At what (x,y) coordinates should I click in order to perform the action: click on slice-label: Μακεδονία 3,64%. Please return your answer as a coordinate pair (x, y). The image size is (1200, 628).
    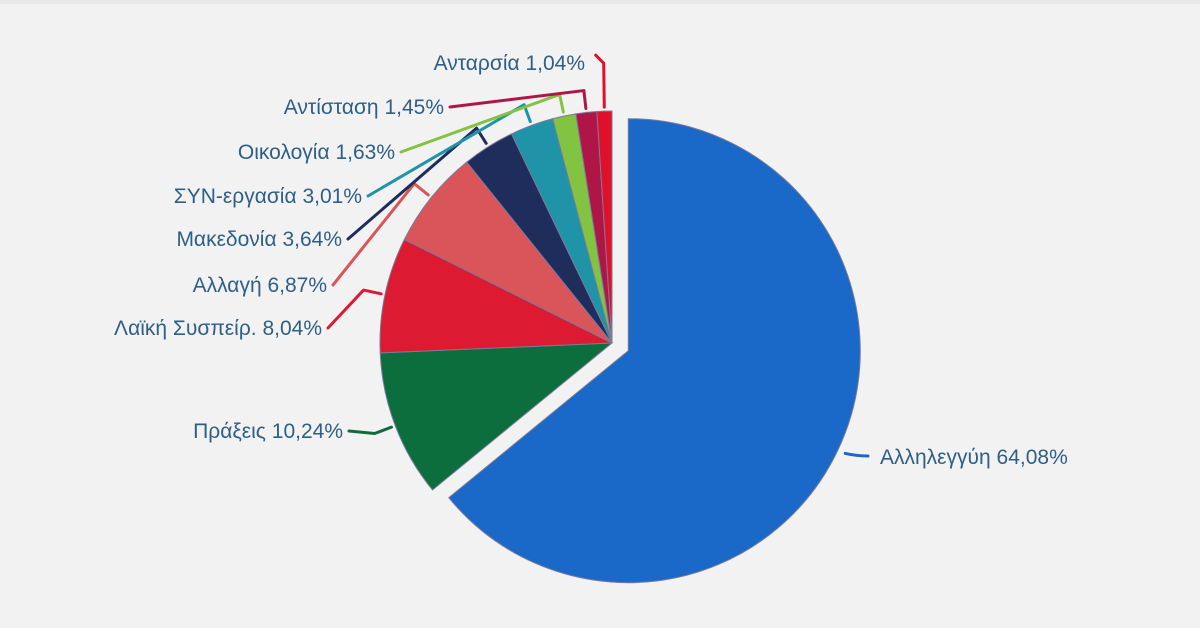
    Looking at the image, I should click on (259, 239).